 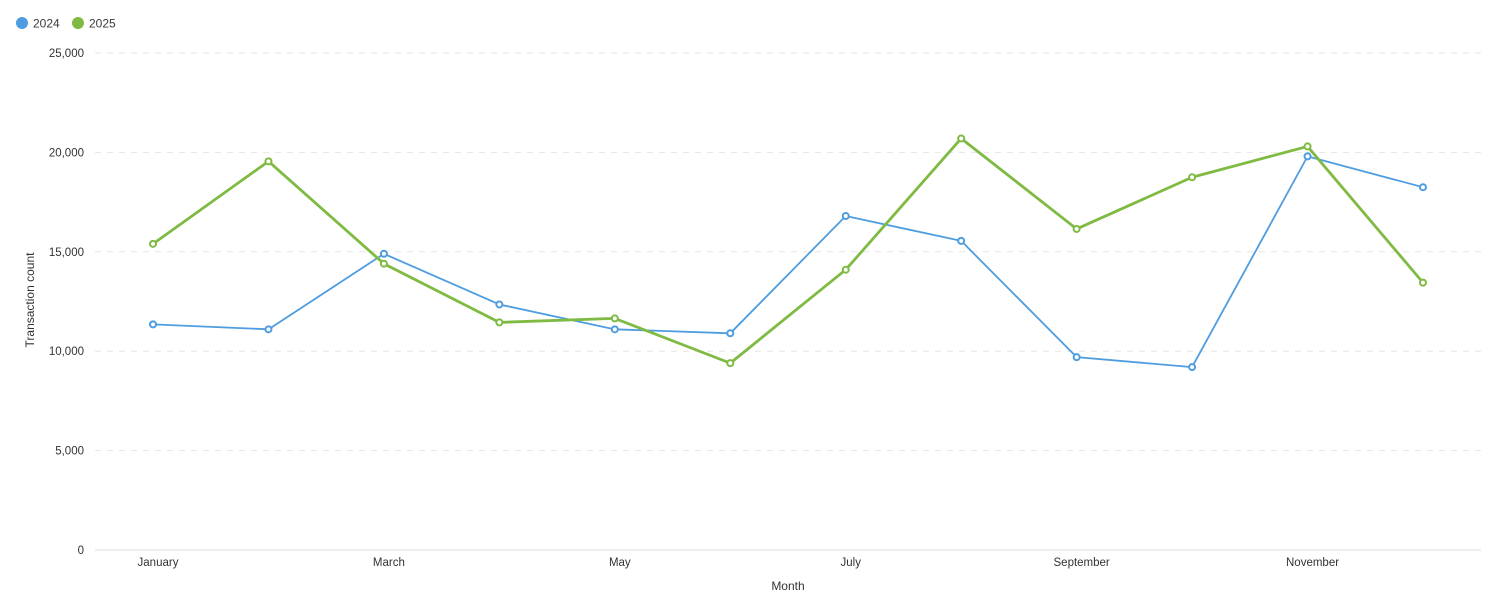 What do you see at coordinates (46, 24) in the screenshot?
I see `legend-label: 2024` at bounding box center [46, 24].